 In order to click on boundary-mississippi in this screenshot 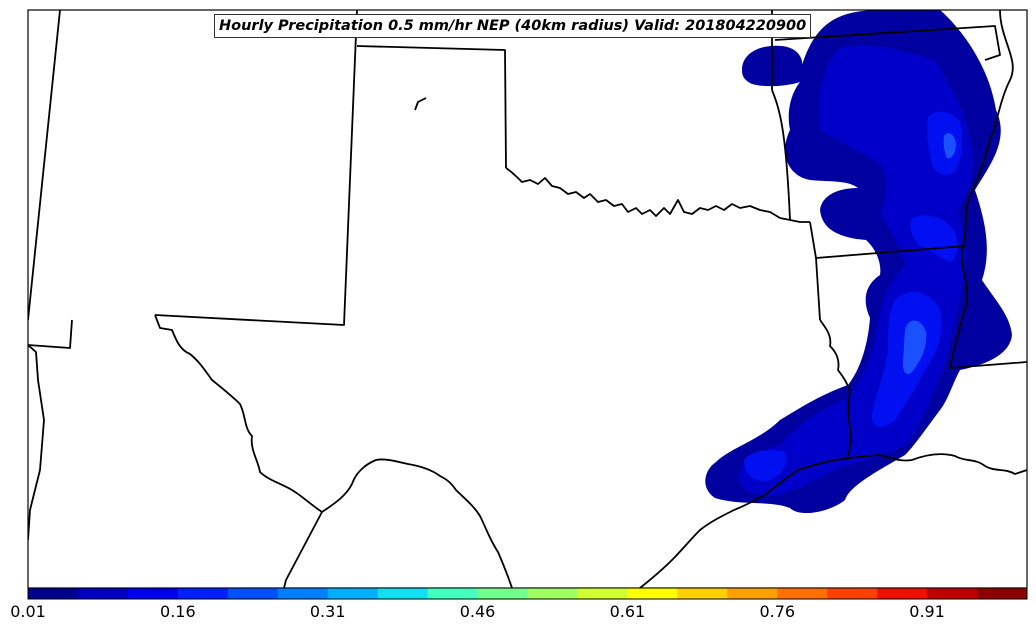, I will do `click(981, 189)`.